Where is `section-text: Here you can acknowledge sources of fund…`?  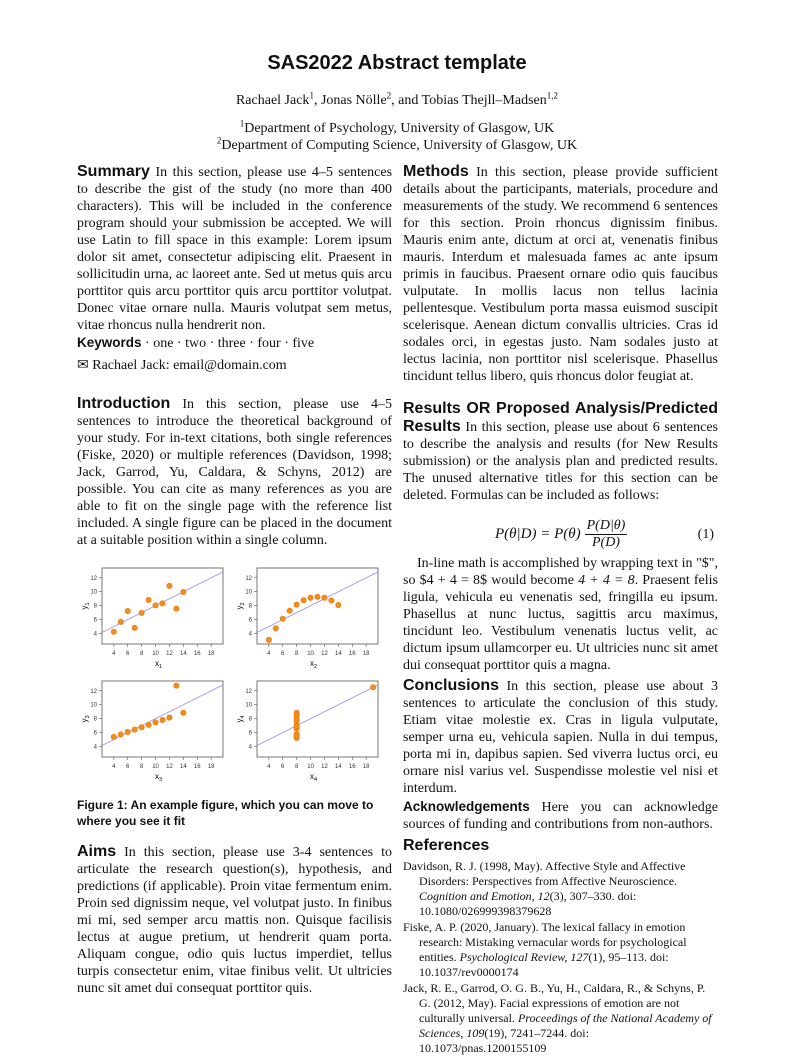
section-text: Here you can acknowledge sources of fund… is located at coordinates (561, 816).